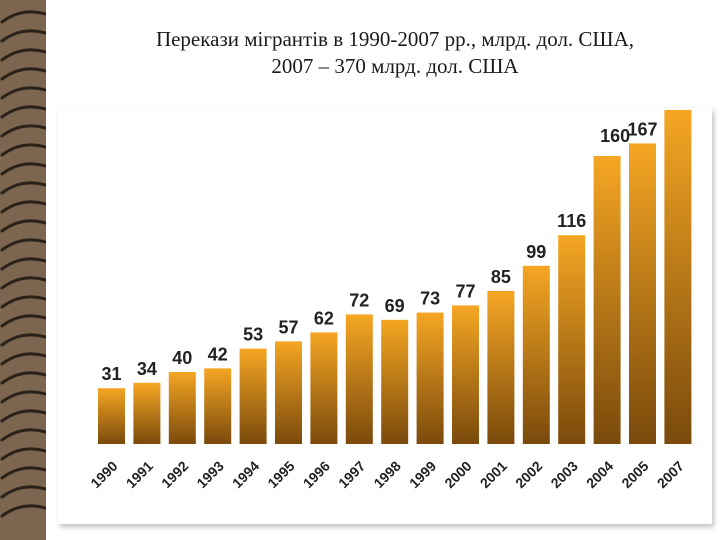 This screenshot has width=720, height=540. What do you see at coordinates (457, 474) in the screenshot?
I see `x-tick-label: 2000` at bounding box center [457, 474].